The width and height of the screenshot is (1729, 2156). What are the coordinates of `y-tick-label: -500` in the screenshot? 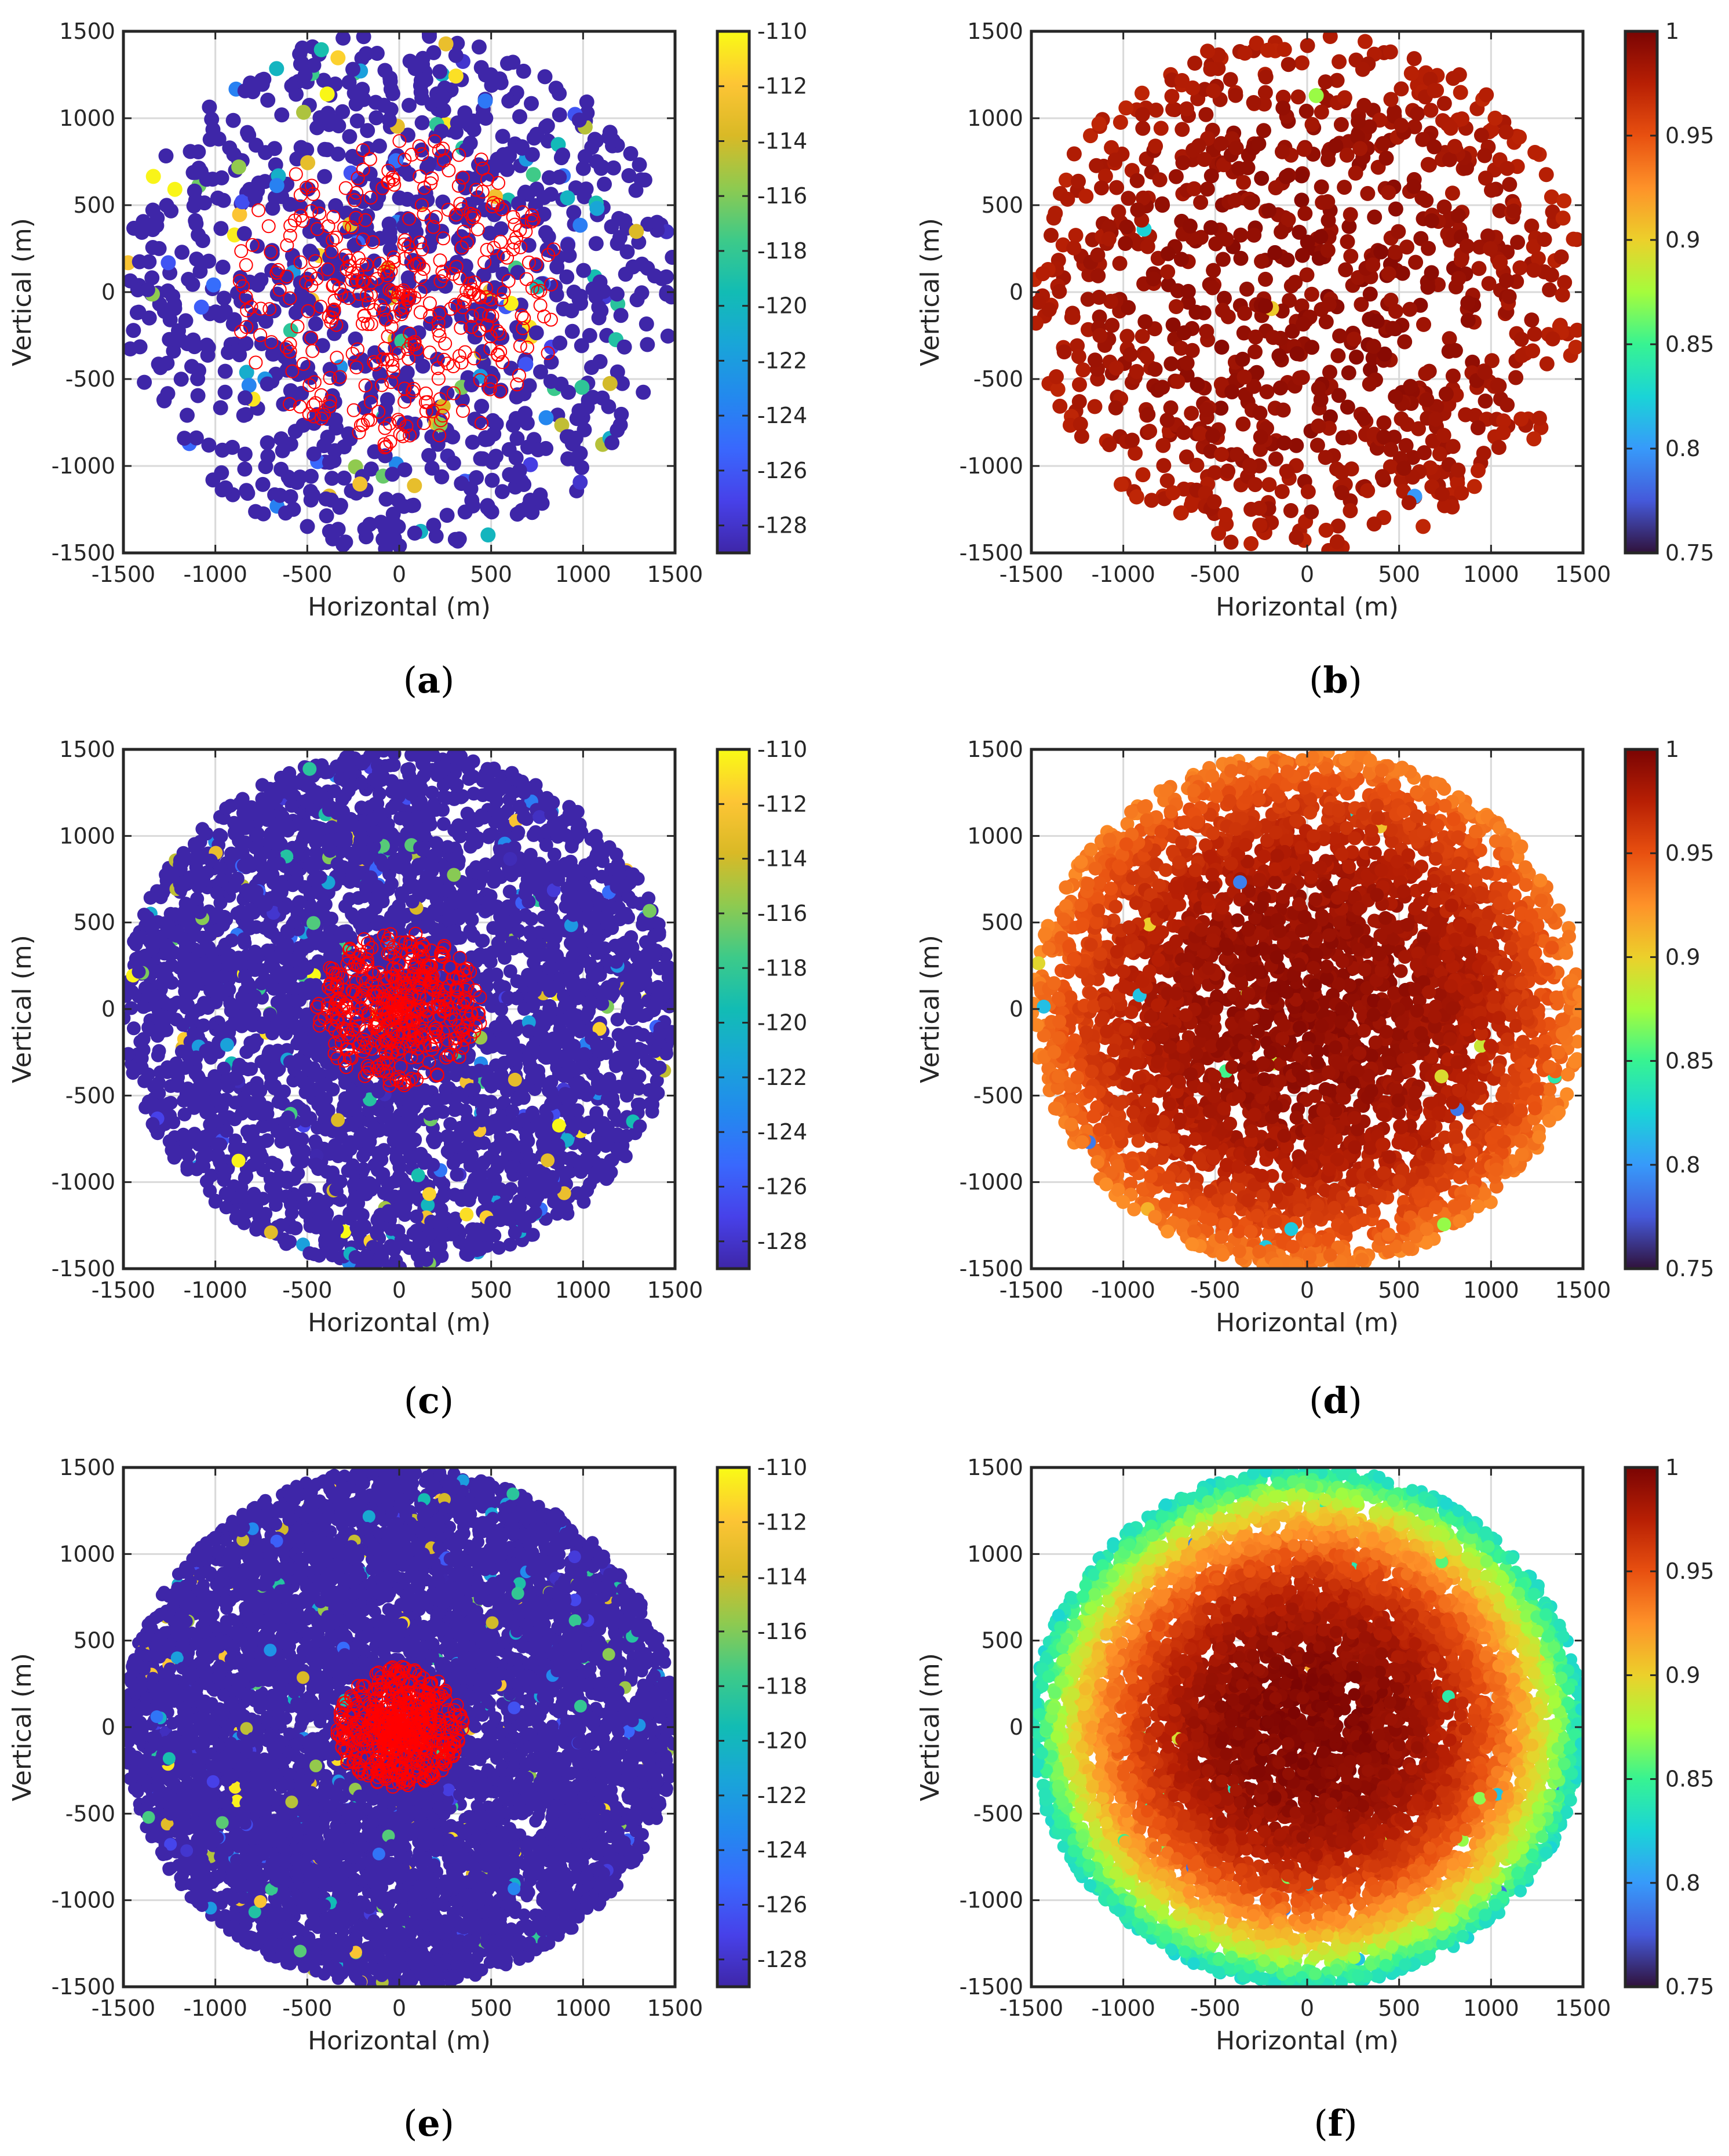 It's located at (998, 379).